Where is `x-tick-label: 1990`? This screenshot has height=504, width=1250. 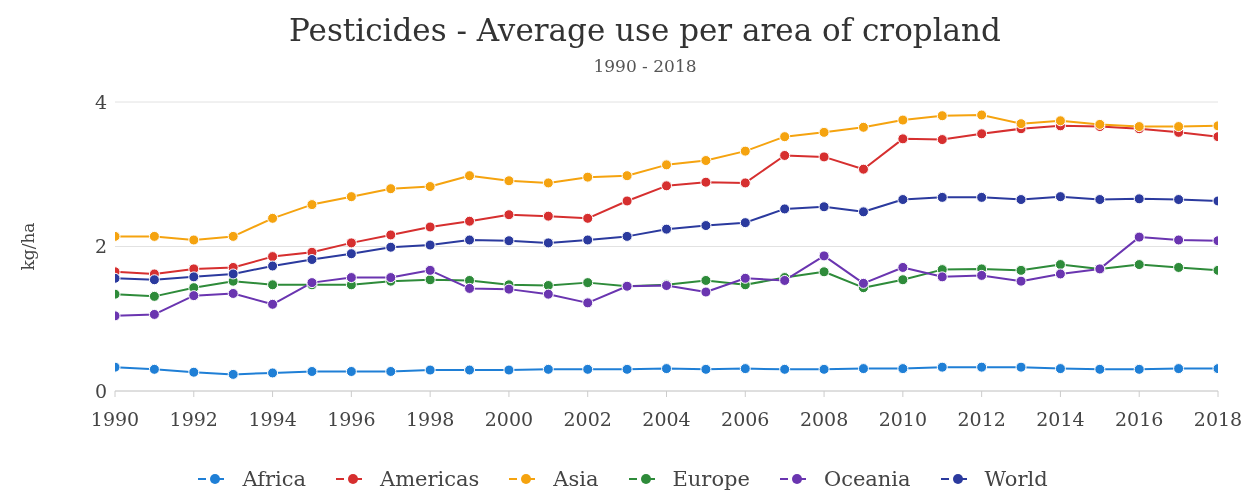
x-tick-label: 1990 is located at coordinates (115, 419).